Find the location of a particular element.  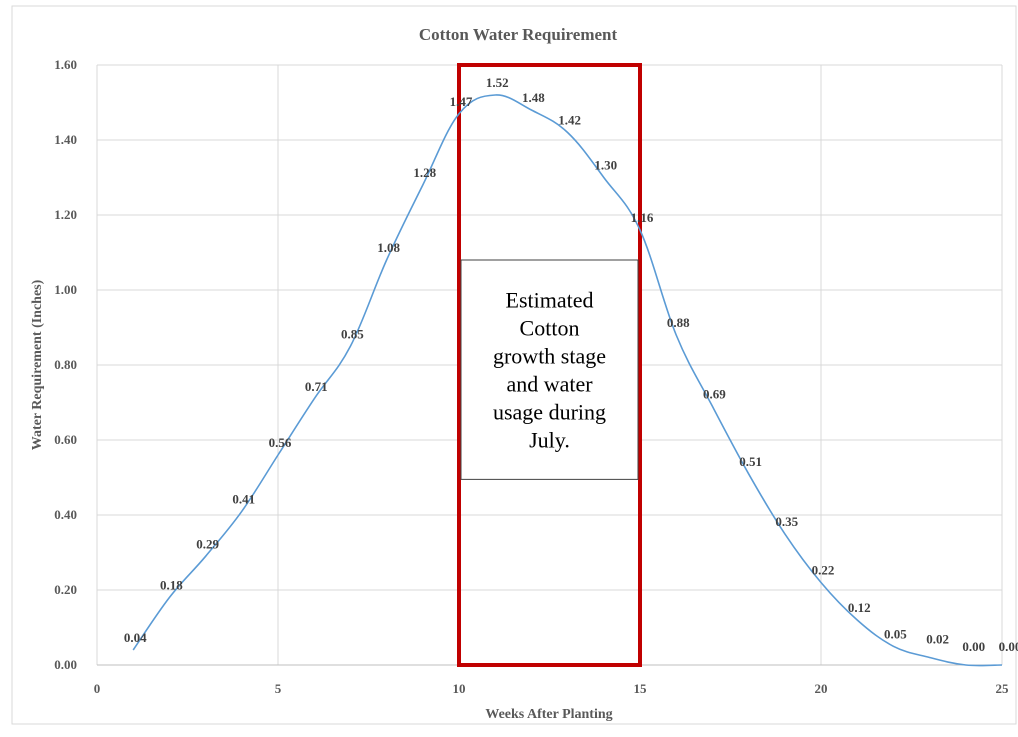

x-tick-label: 5 is located at coordinates (278, 688).